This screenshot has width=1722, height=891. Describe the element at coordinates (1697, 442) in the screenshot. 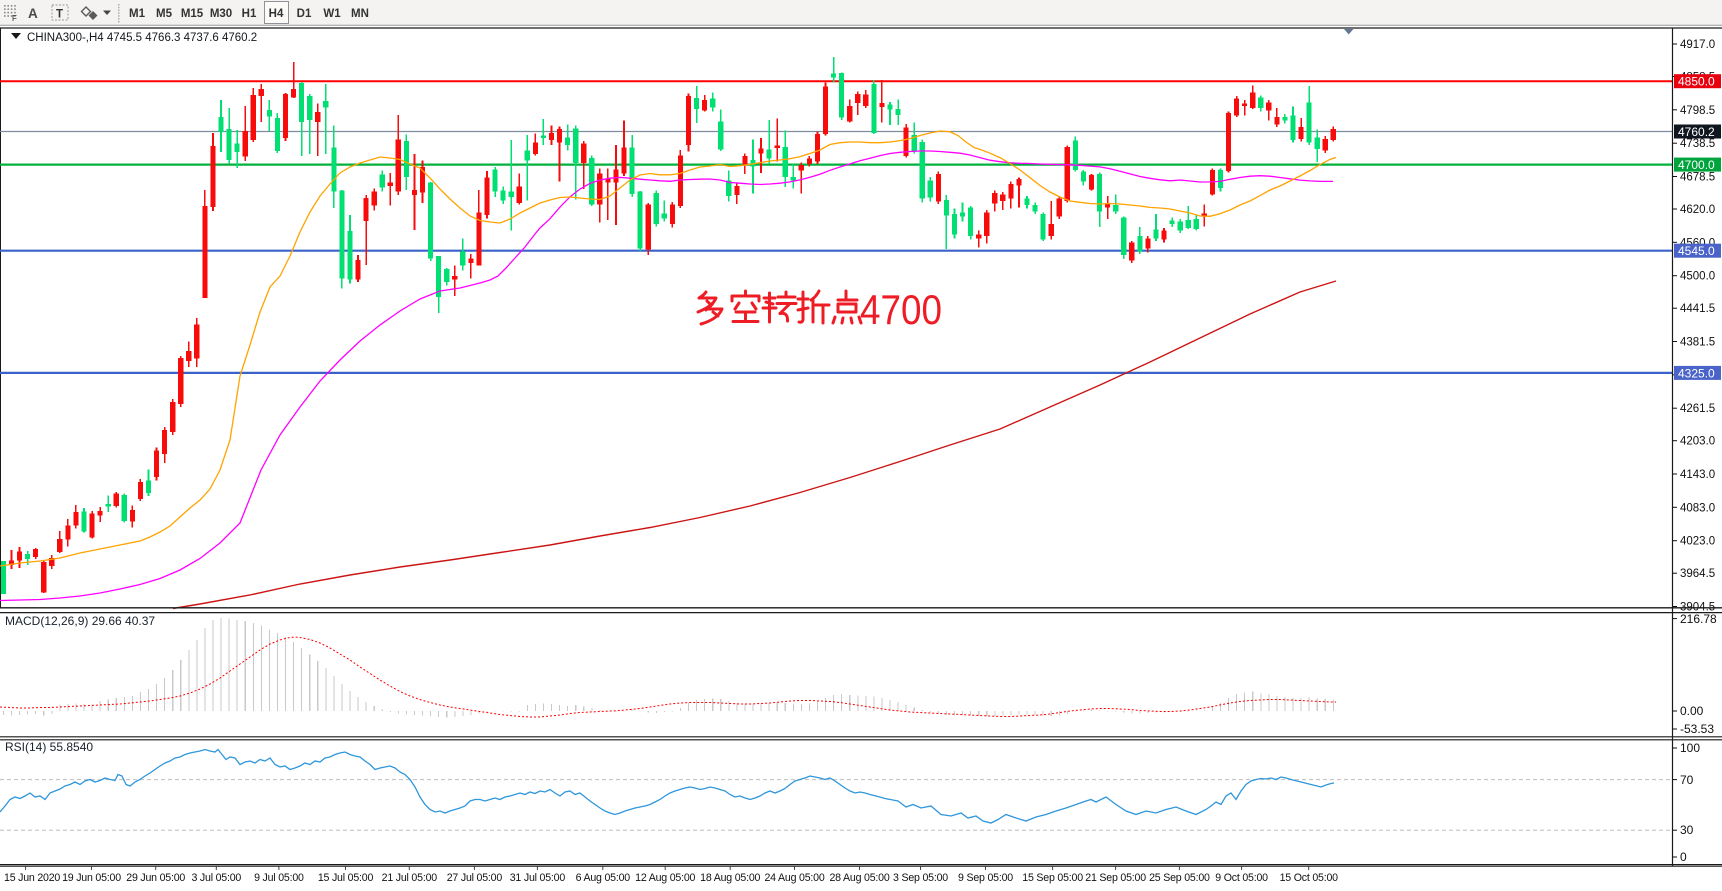

I see `svg-text: 4203.0` at that location.